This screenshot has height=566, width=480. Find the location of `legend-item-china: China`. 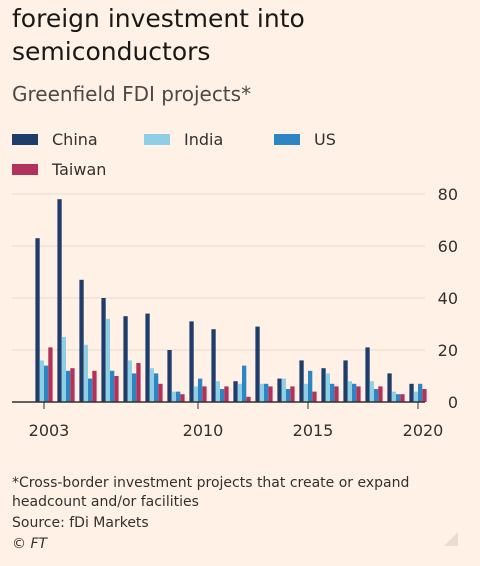

legend-item-china: China is located at coordinates (55, 139).